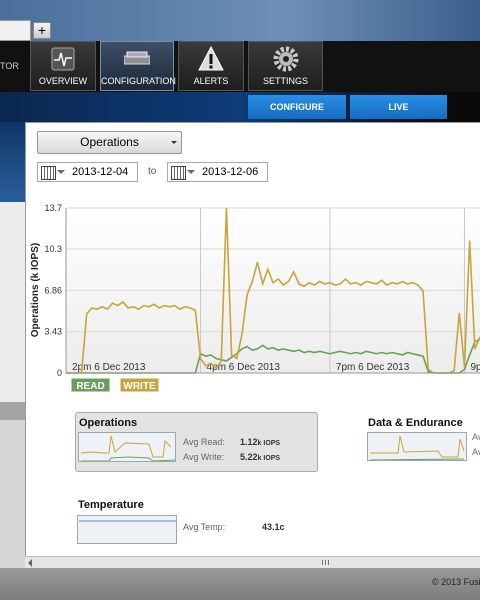 The height and width of the screenshot is (600, 480). What do you see at coordinates (63, 81) in the screenshot?
I see `nav-label: OVERVIEW` at bounding box center [63, 81].